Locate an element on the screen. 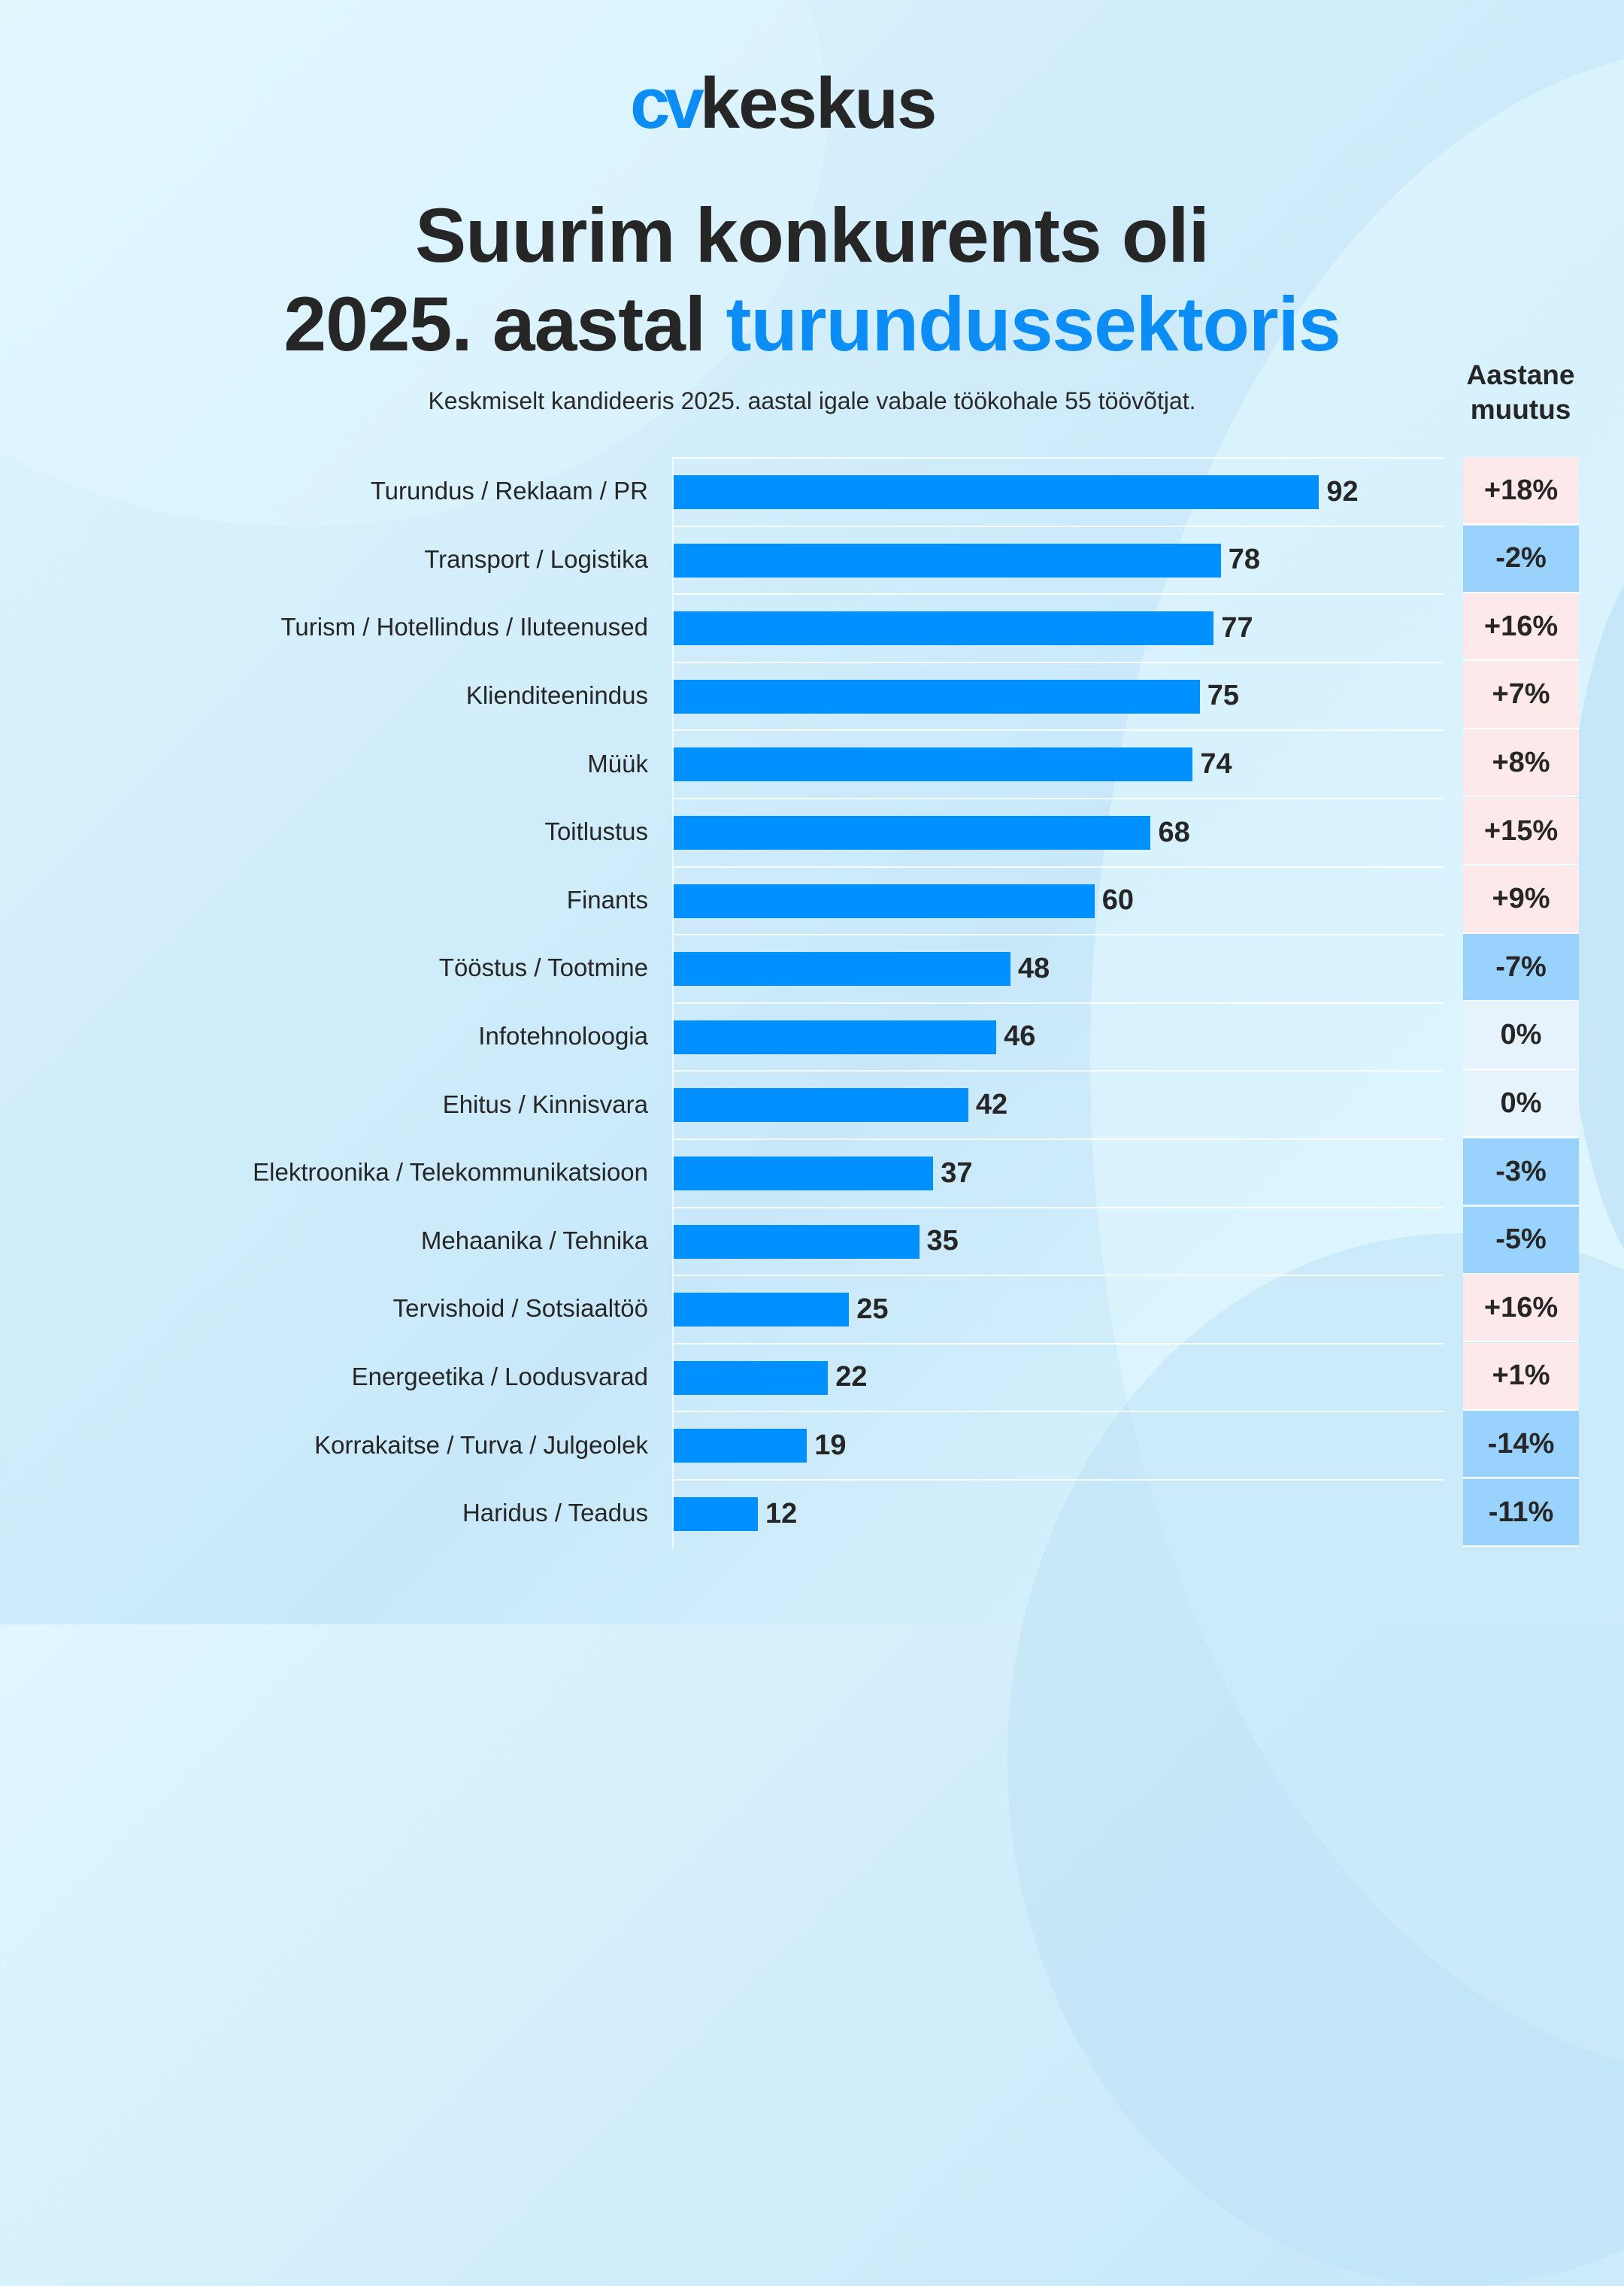  change-cell: +15% is located at coordinates (1521, 832).